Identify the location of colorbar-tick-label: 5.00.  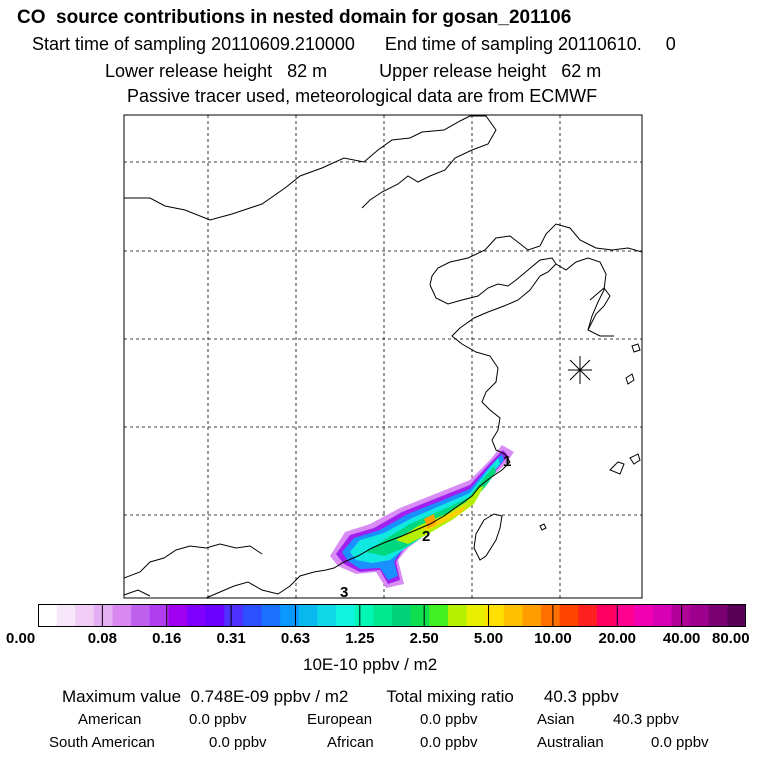
(488, 638).